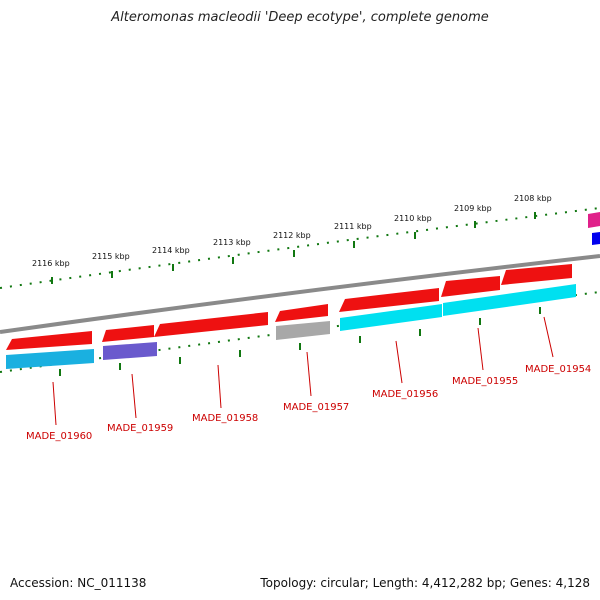 The height and width of the screenshot is (600, 600). I want to click on tick-label: 2110 kbp, so click(413, 218).